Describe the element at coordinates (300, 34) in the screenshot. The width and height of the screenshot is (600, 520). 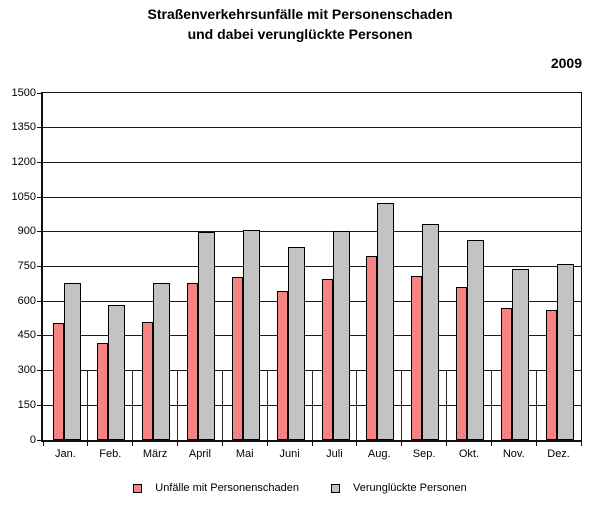
I see `chart-title-line2: und dabei verunglückte Personen` at that location.